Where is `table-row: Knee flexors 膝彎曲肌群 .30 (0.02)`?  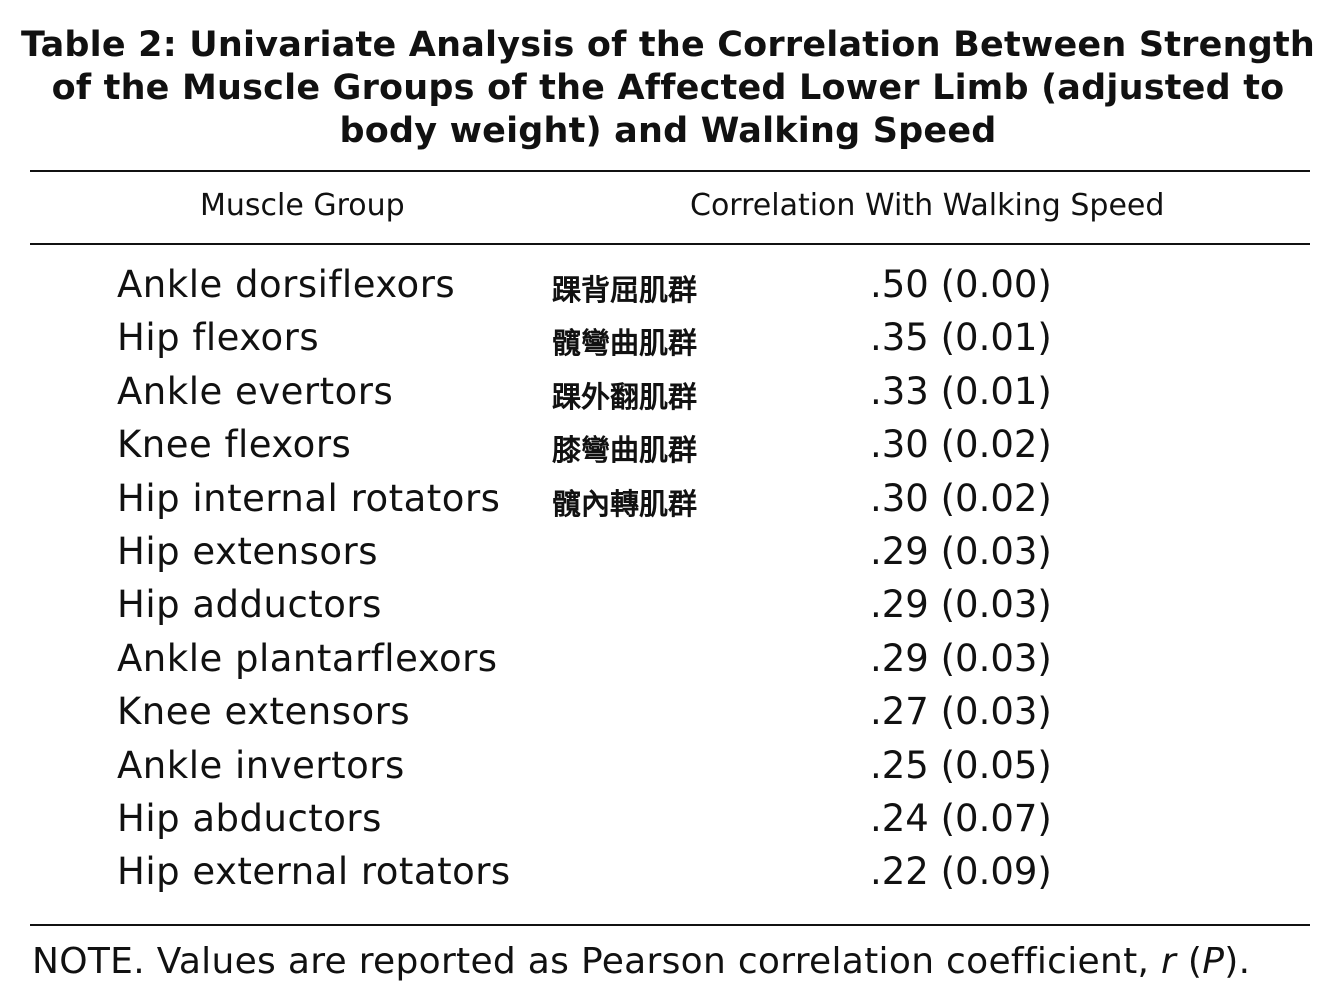 table-row: Knee flexors 膝彎曲肌群 .30 (0.02) is located at coordinates (663, 444).